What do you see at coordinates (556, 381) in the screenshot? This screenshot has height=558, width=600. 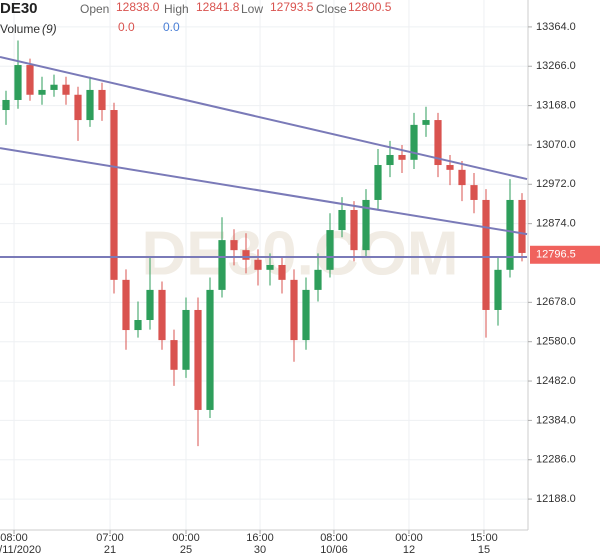 I see `y-tick-label: 12482.0` at bounding box center [556, 381].